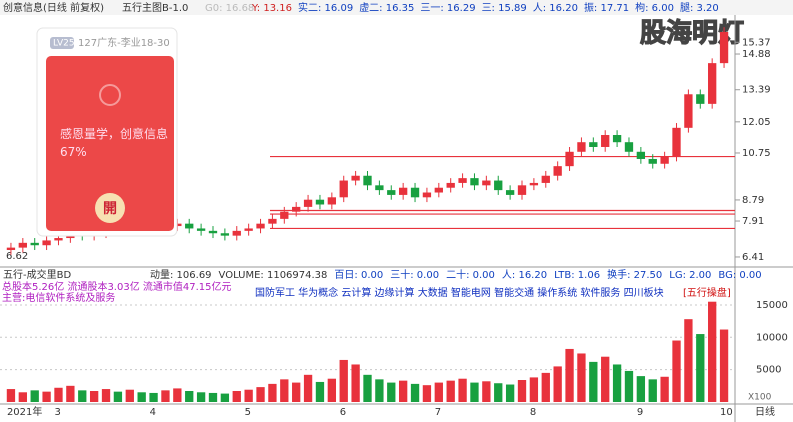 This screenshot has height=422, width=793. I want to click on stat: 三: 15.89, so click(504, 8).